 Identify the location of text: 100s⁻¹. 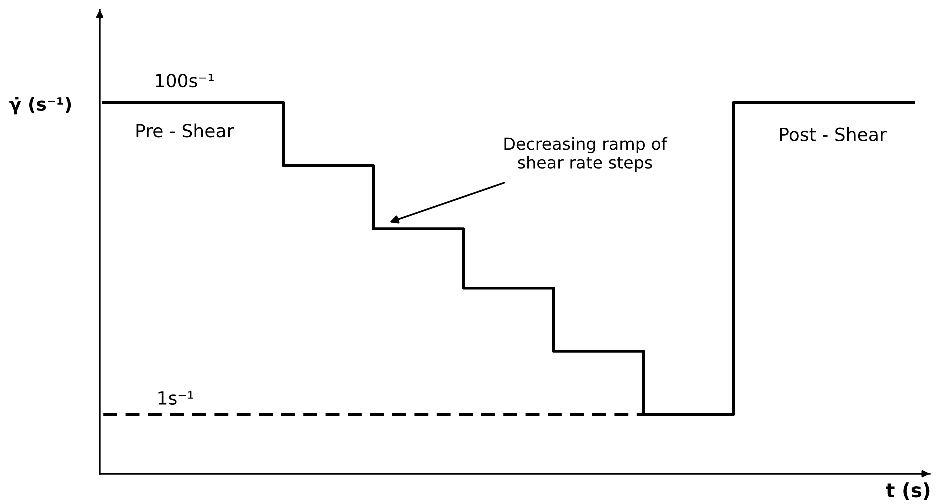
(185, 81).